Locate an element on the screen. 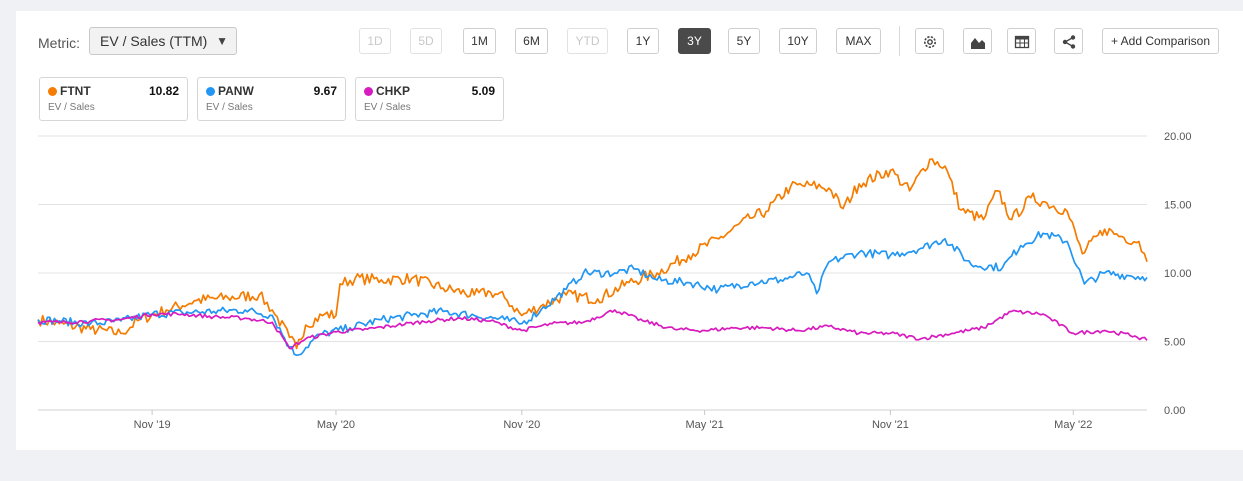 The width and height of the screenshot is (1243, 481). chart-type-button is located at coordinates (977, 41).